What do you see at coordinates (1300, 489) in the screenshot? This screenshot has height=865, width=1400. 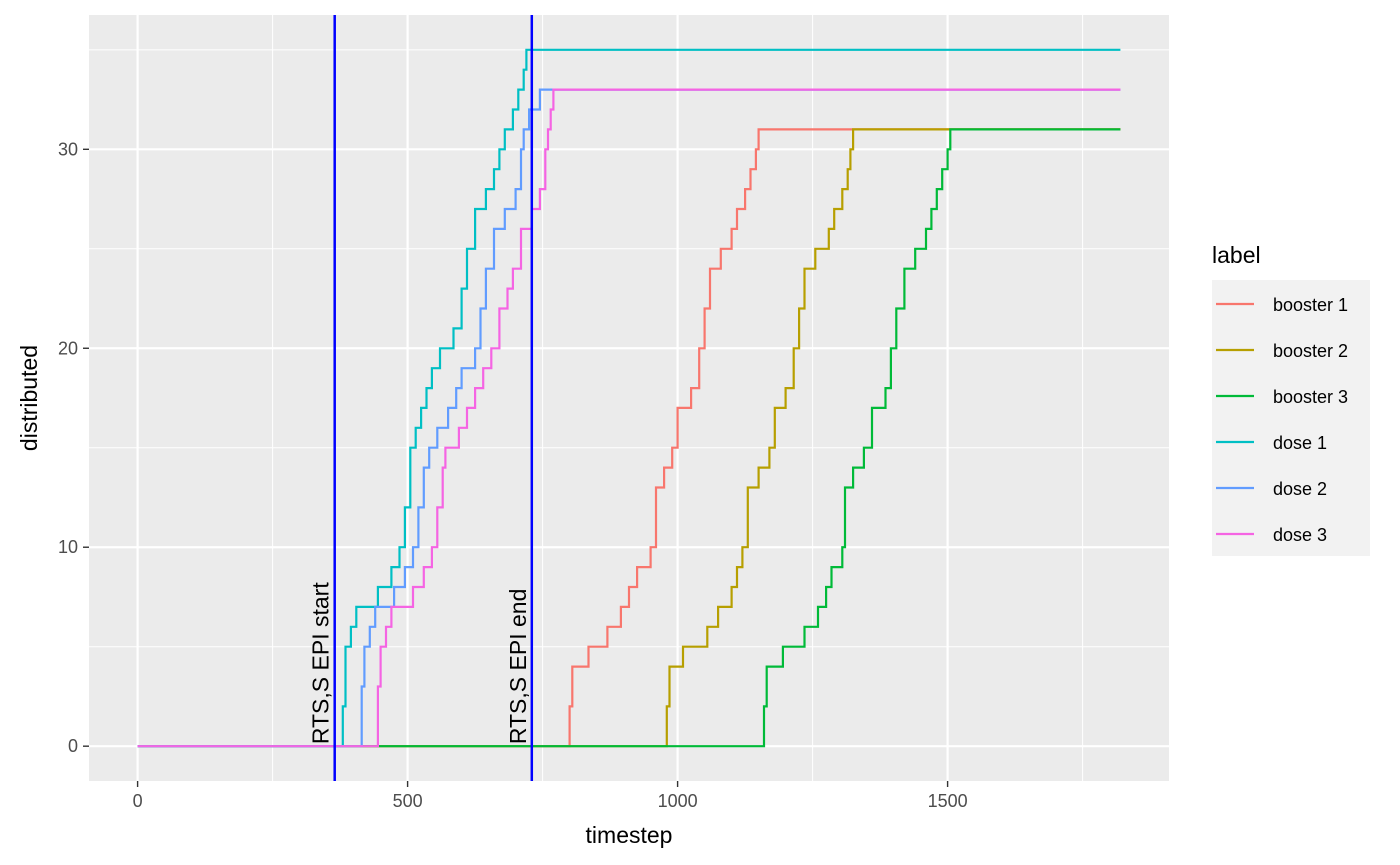 I see `legend-label-dose-2: dose 2` at bounding box center [1300, 489].